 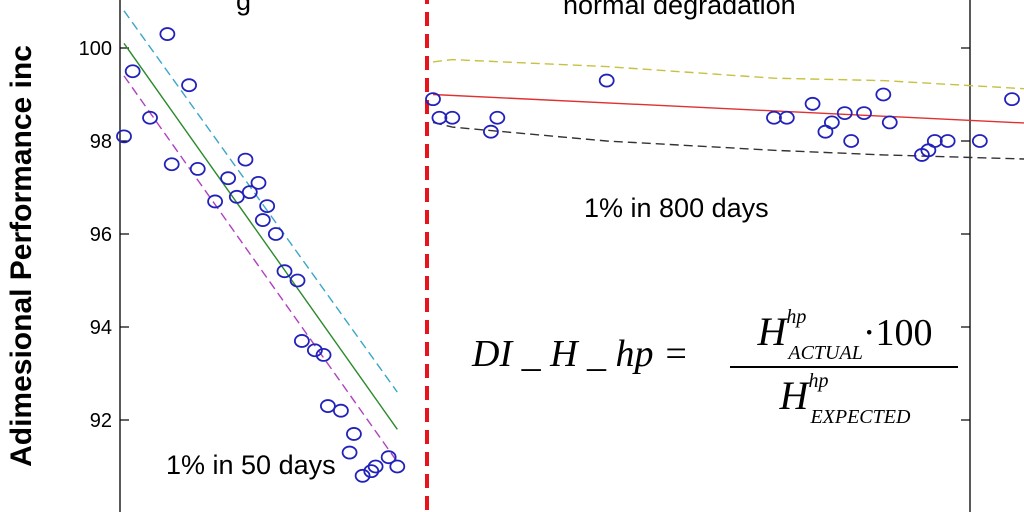 I want to click on formula-num-factor: ·100, so click(x=897, y=333).